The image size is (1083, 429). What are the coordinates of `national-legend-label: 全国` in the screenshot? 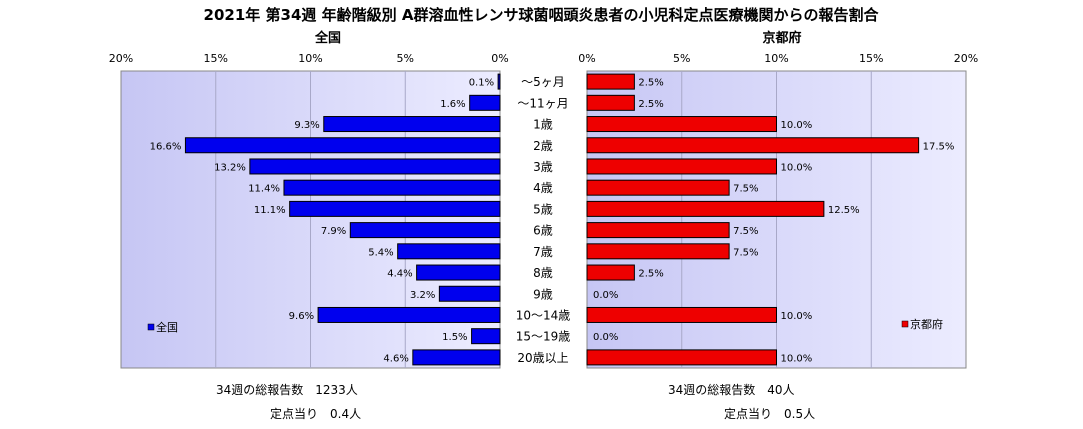 It's located at (167, 327).